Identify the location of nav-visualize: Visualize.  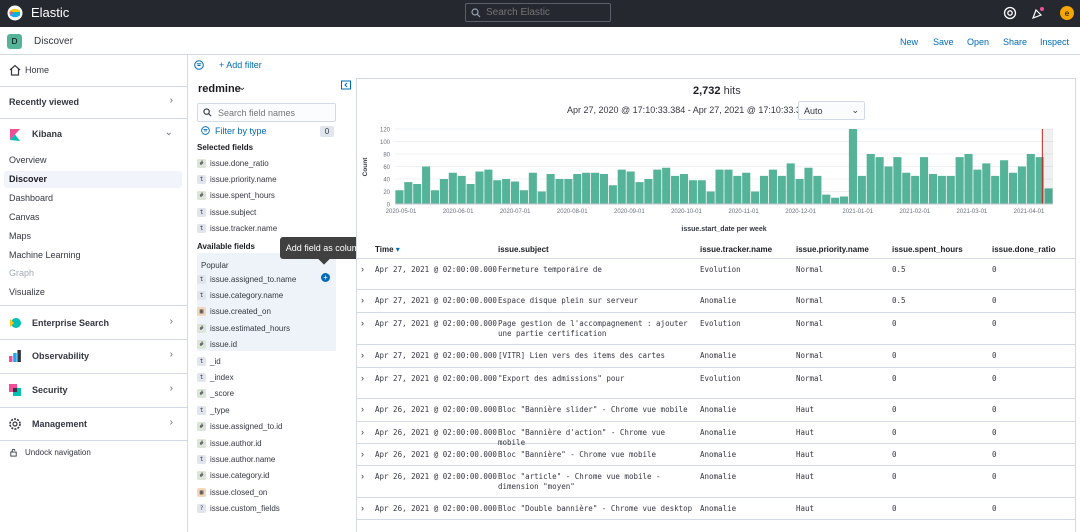
(27, 292).